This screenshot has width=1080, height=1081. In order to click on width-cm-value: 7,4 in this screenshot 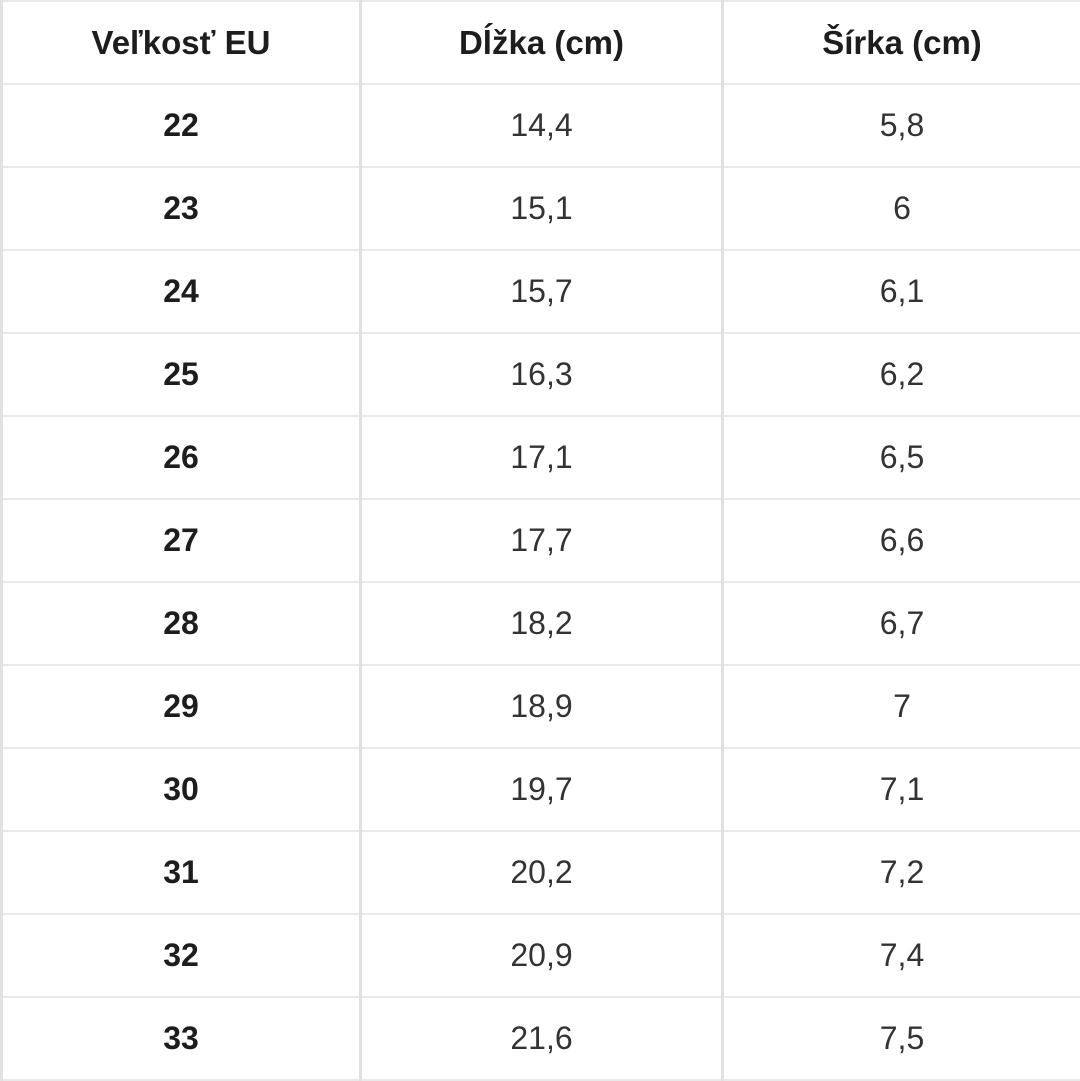, I will do `click(901, 955)`.